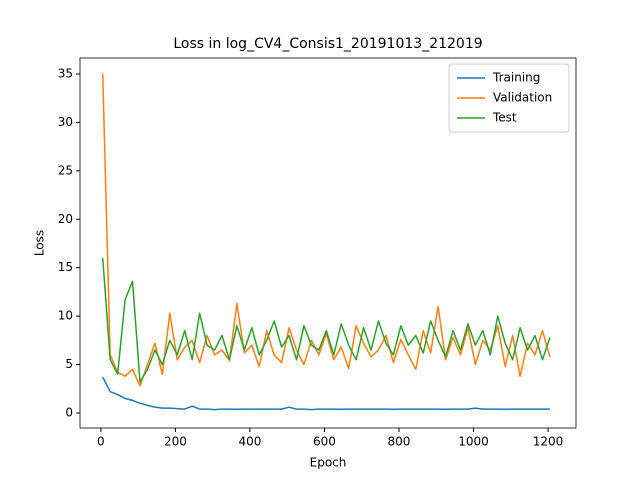  What do you see at coordinates (175, 442) in the screenshot?
I see `x-tick-label: 200` at bounding box center [175, 442].